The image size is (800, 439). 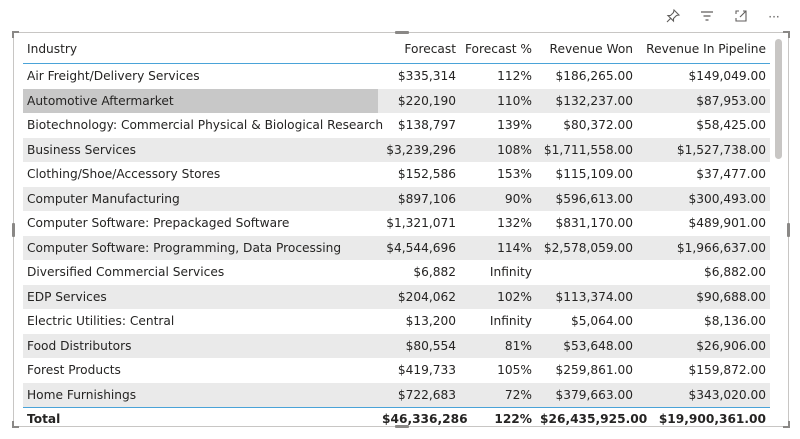 I want to click on total-forecast-pct: 122%, so click(x=498, y=418).